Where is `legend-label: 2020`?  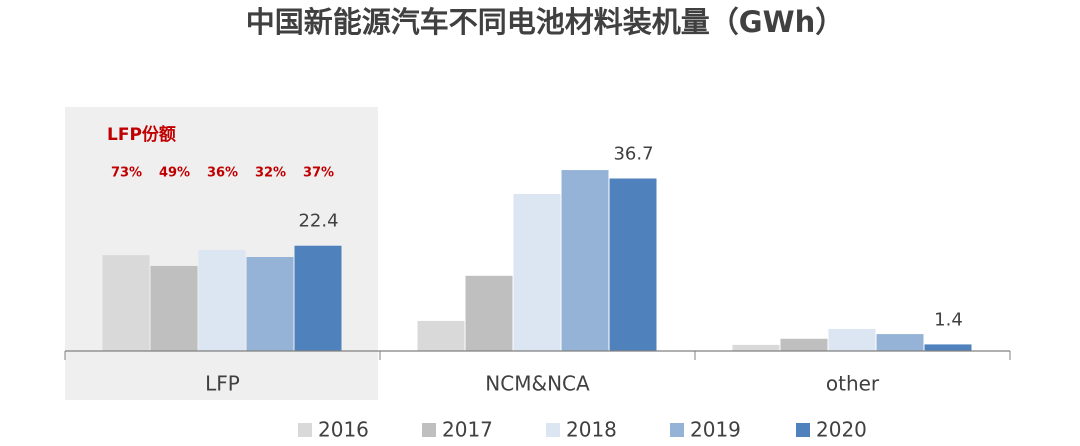
legend-label: 2020 is located at coordinates (841, 430).